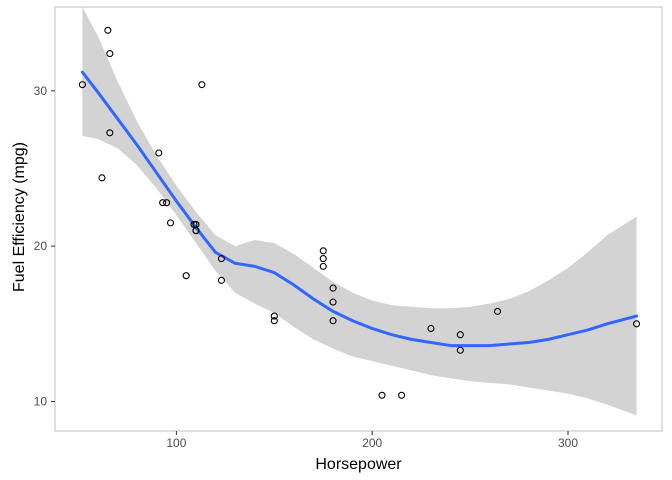 The width and height of the screenshot is (672, 480). Describe the element at coordinates (372, 443) in the screenshot. I see `x-tick-label: 200` at that location.